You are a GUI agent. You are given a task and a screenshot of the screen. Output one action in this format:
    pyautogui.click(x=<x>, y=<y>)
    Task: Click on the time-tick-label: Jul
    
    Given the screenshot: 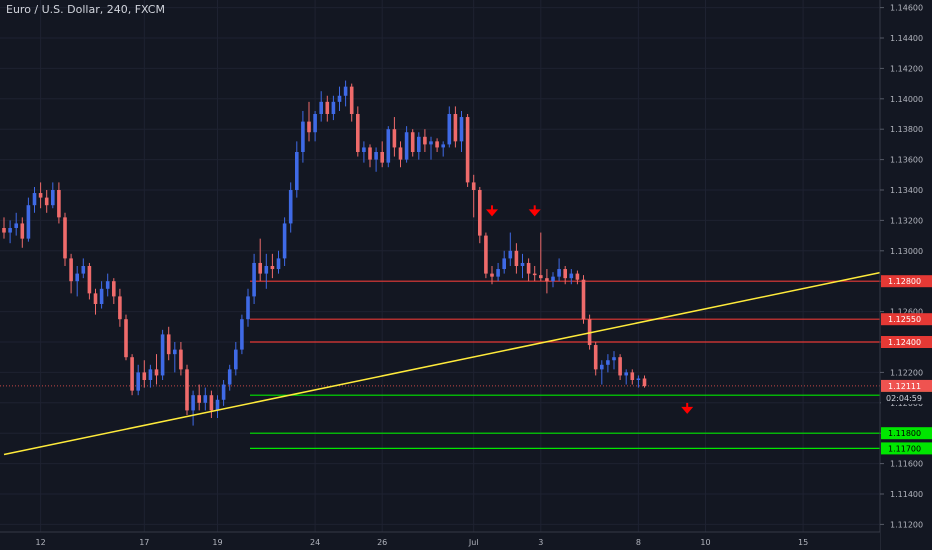 What is the action you would take?
    pyautogui.click(x=473, y=542)
    